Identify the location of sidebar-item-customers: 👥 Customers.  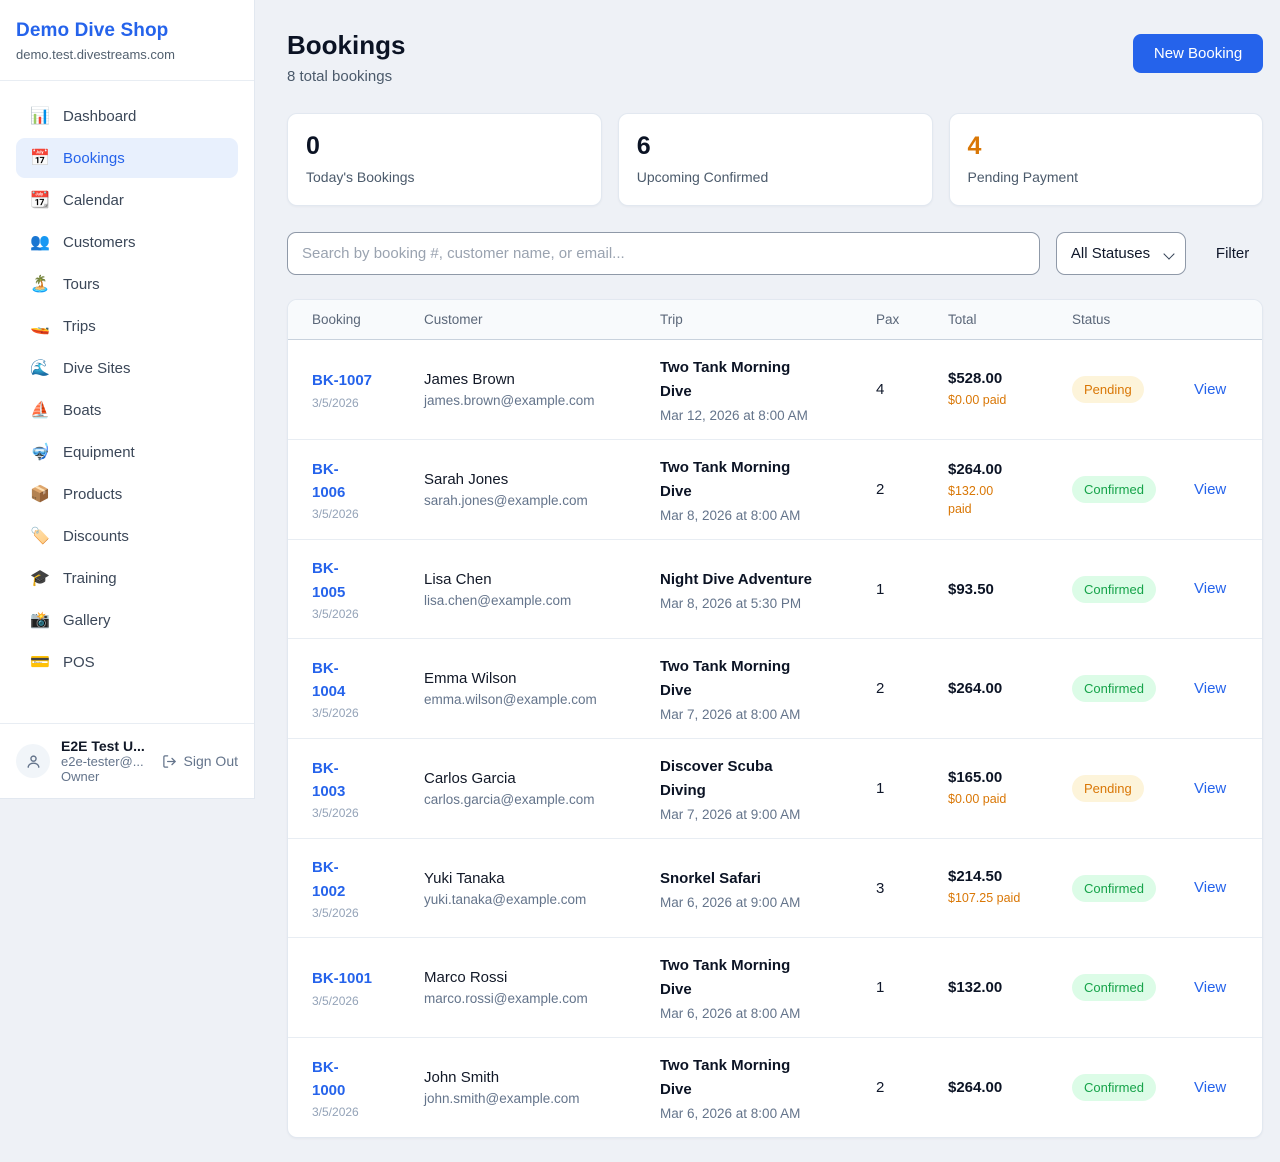
(127, 242).